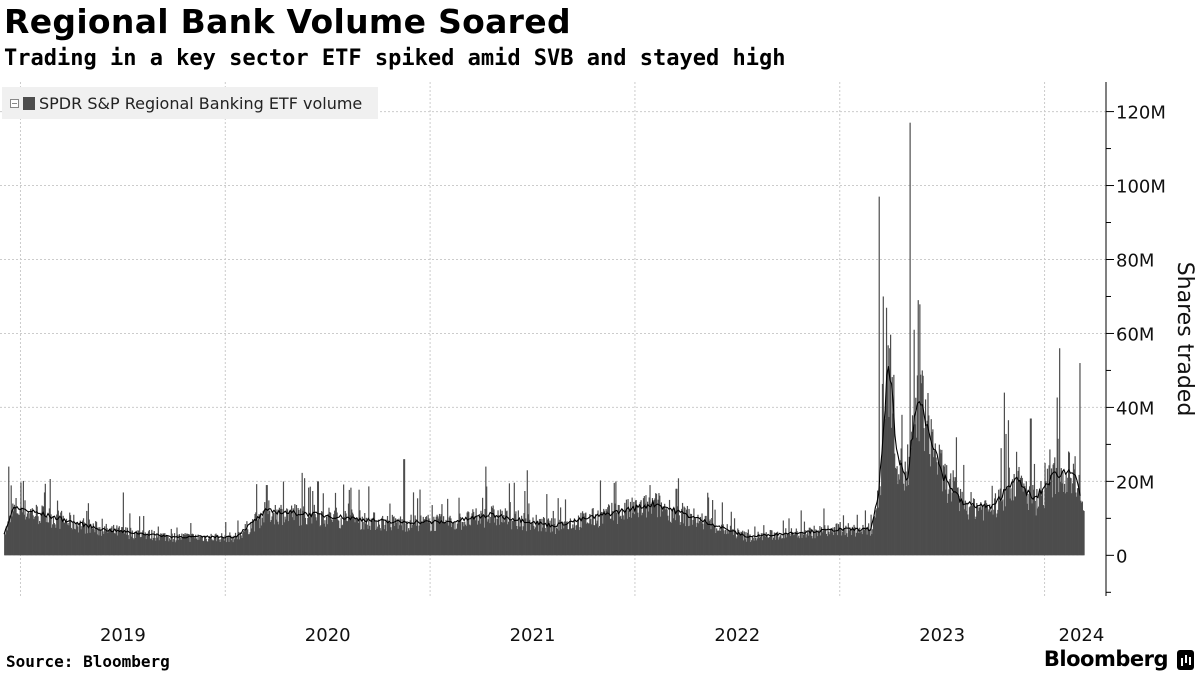  I want to click on x-tick-label: 2021, so click(533, 635).